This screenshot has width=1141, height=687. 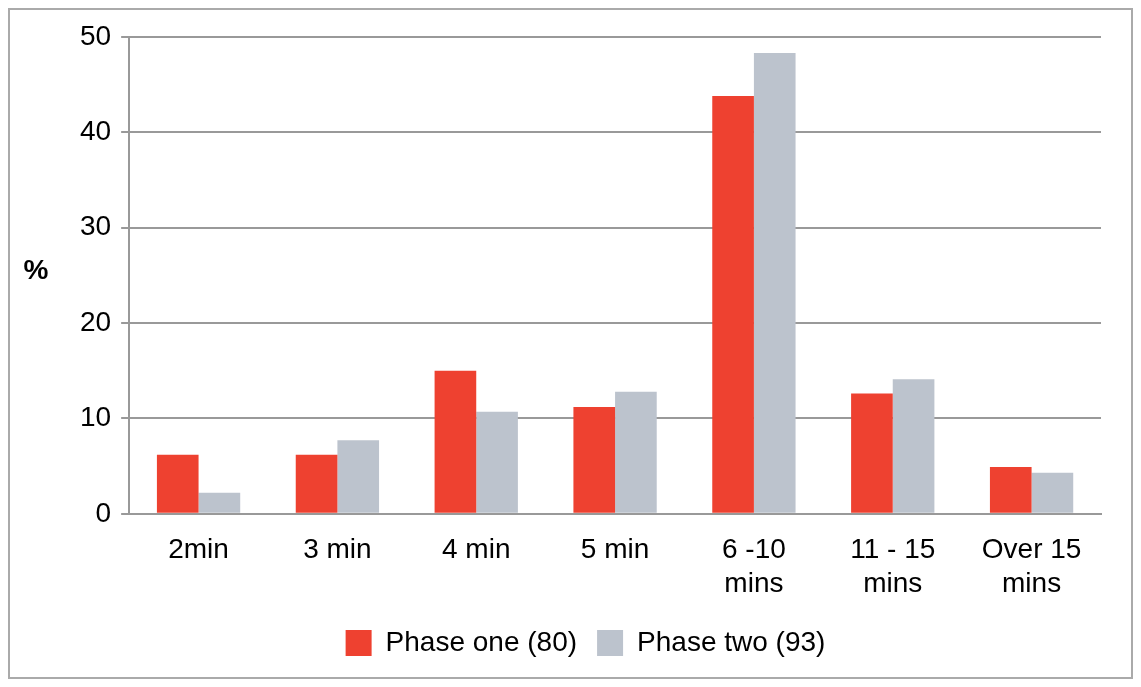 I want to click on y-tick-label: 0, so click(x=103, y=512).